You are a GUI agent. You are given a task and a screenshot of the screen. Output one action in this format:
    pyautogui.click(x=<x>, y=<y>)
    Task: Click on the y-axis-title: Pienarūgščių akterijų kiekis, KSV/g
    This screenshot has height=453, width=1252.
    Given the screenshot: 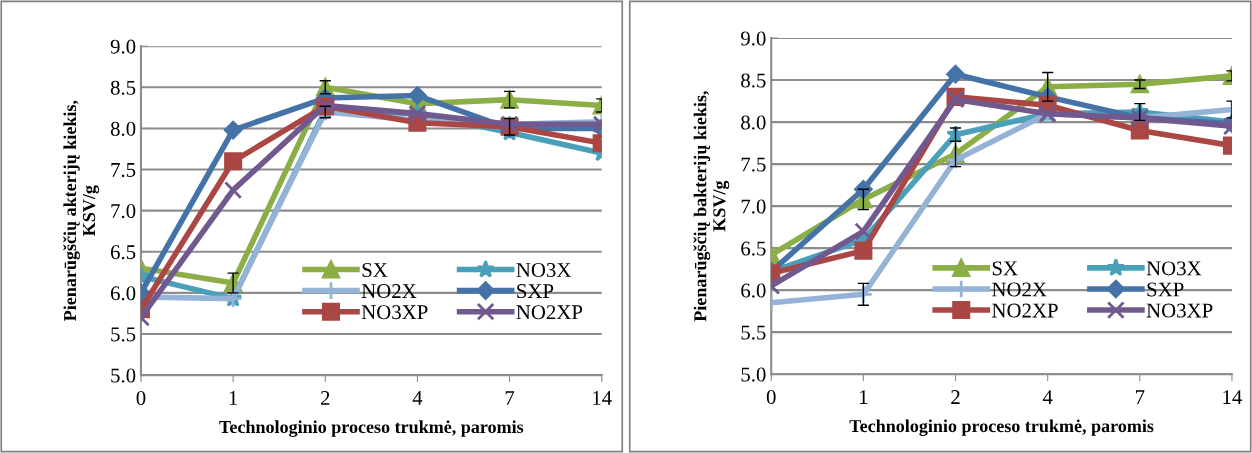 What is the action you would take?
    pyautogui.click(x=81, y=210)
    